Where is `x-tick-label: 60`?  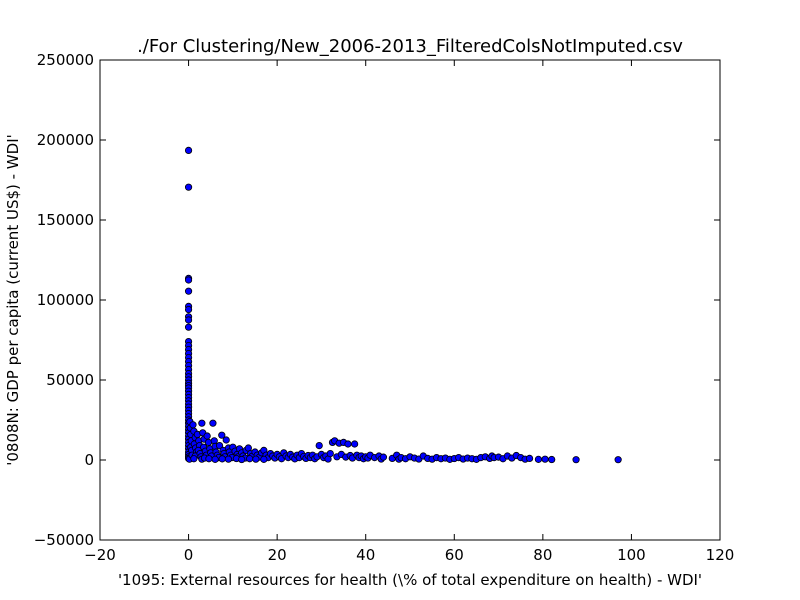 x-tick-label: 60 is located at coordinates (454, 555).